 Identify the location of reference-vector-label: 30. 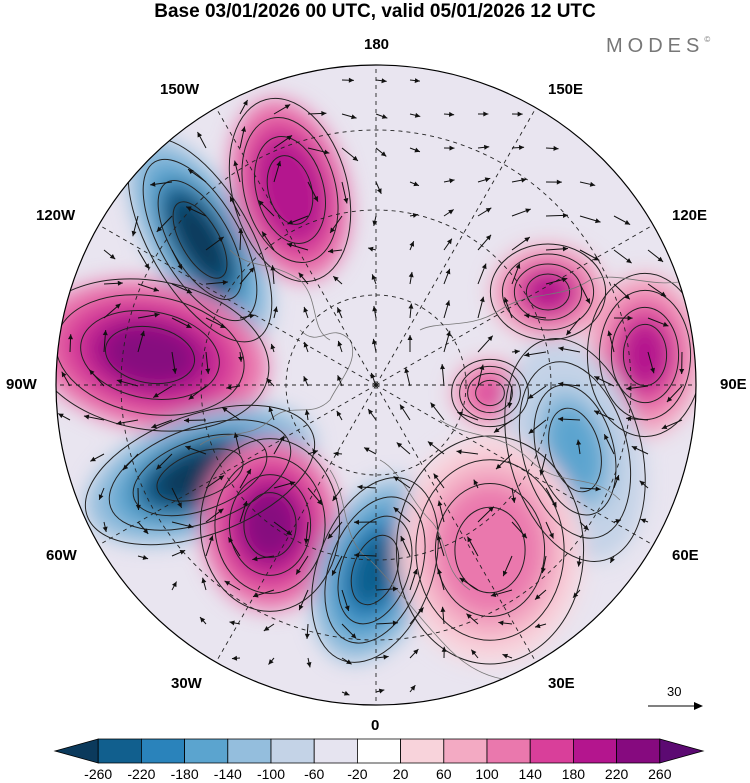
(674, 691).